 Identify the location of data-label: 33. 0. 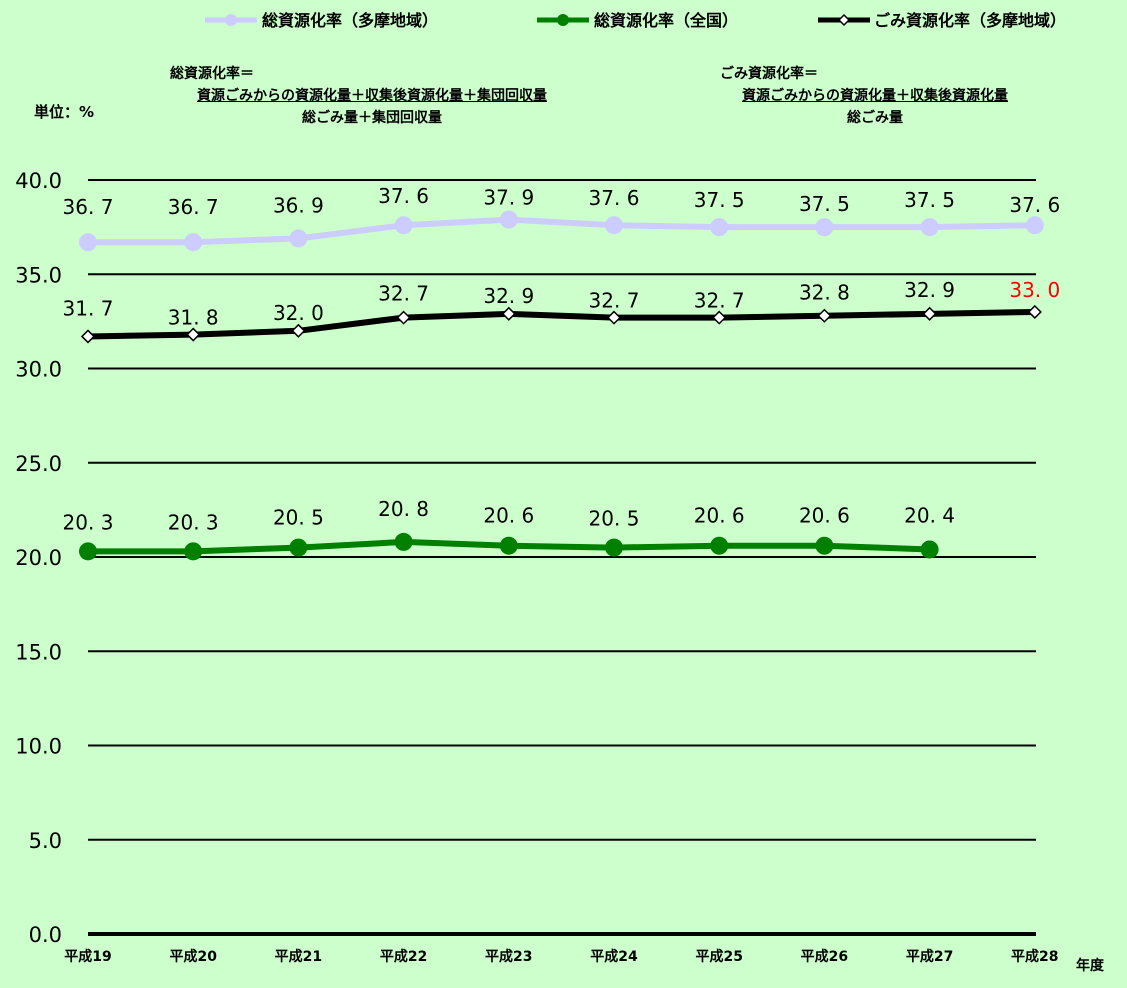
(1034, 290).